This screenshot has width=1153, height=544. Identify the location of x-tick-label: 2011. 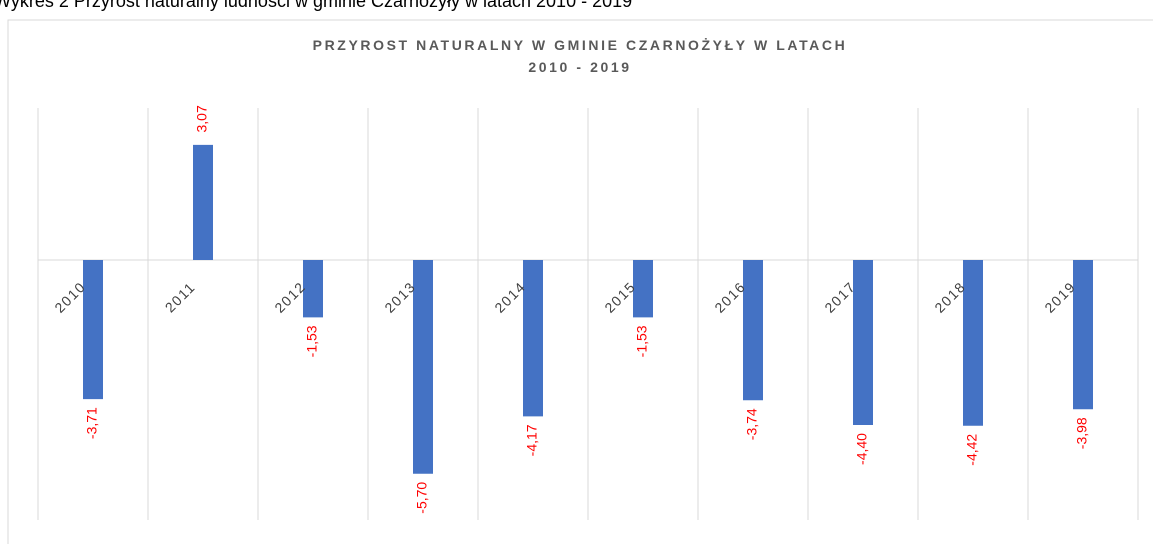
(180, 297).